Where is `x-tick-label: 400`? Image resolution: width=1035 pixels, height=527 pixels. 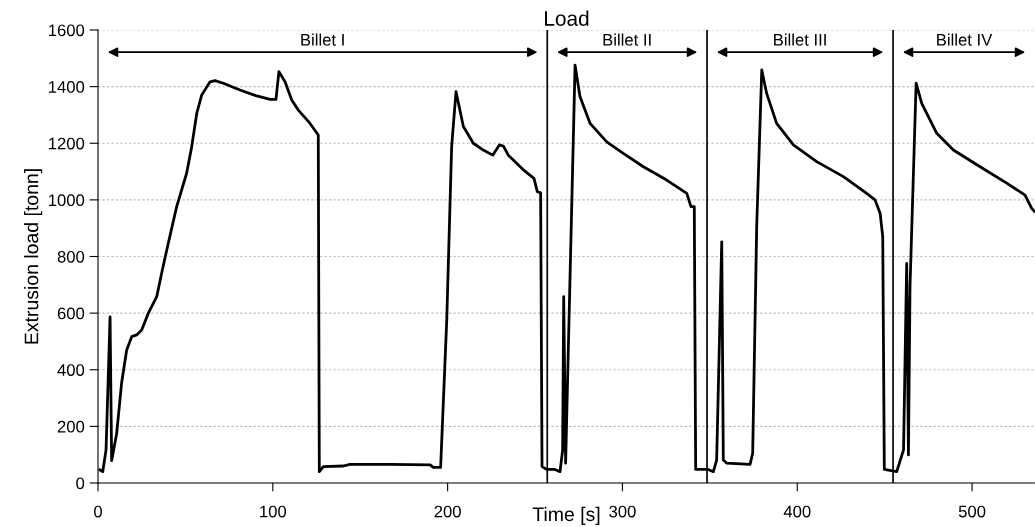
x-tick-label: 400 is located at coordinates (797, 511).